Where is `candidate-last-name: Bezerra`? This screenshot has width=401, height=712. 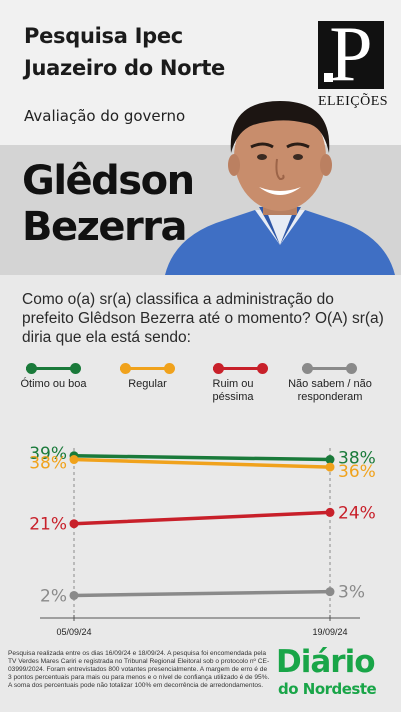 candidate-last-name: Bezerra is located at coordinates (104, 227).